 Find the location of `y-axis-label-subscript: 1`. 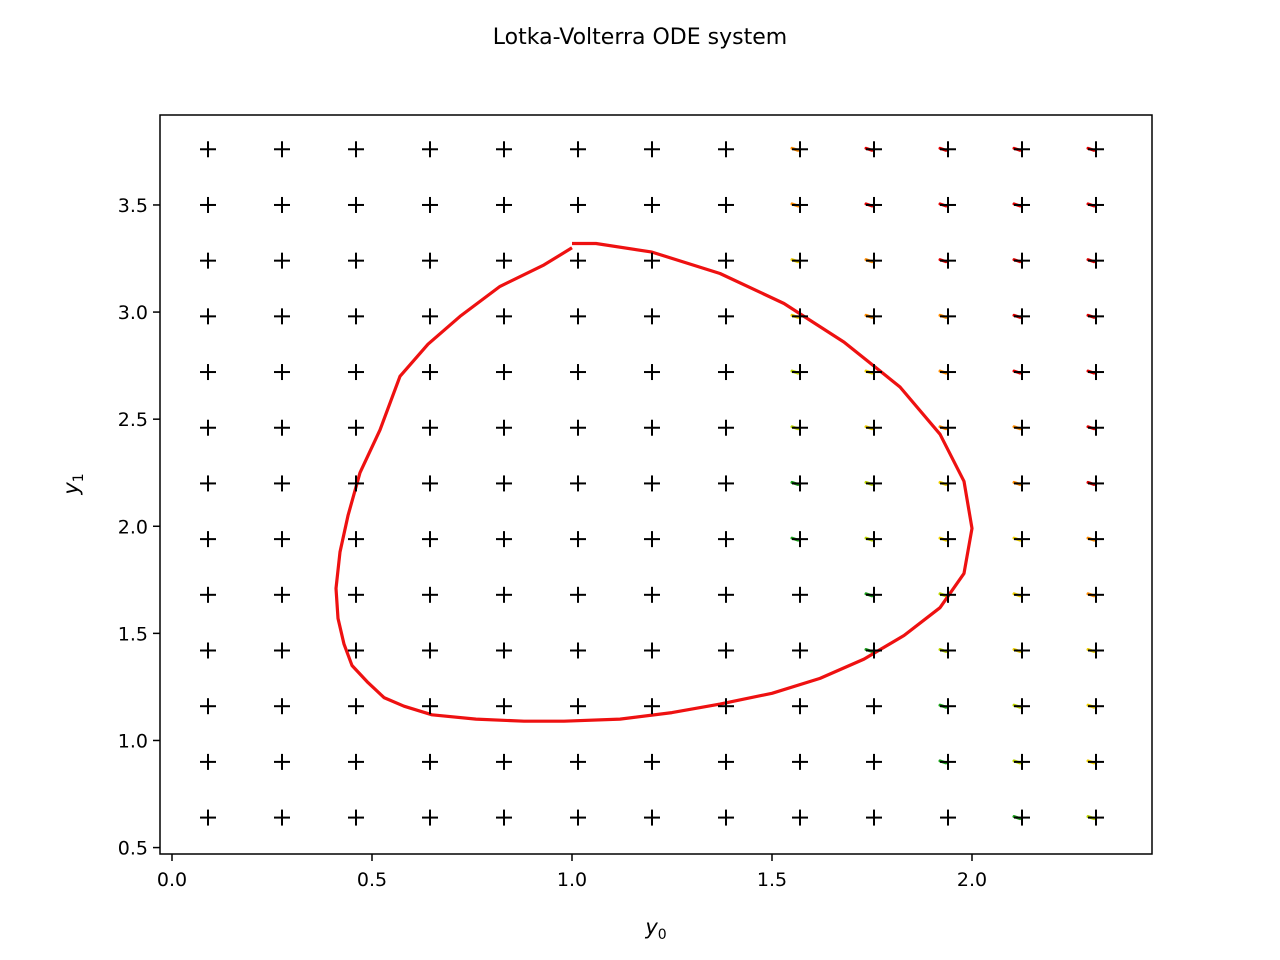

y-axis-label-subscript: 1 is located at coordinates (79, 477).